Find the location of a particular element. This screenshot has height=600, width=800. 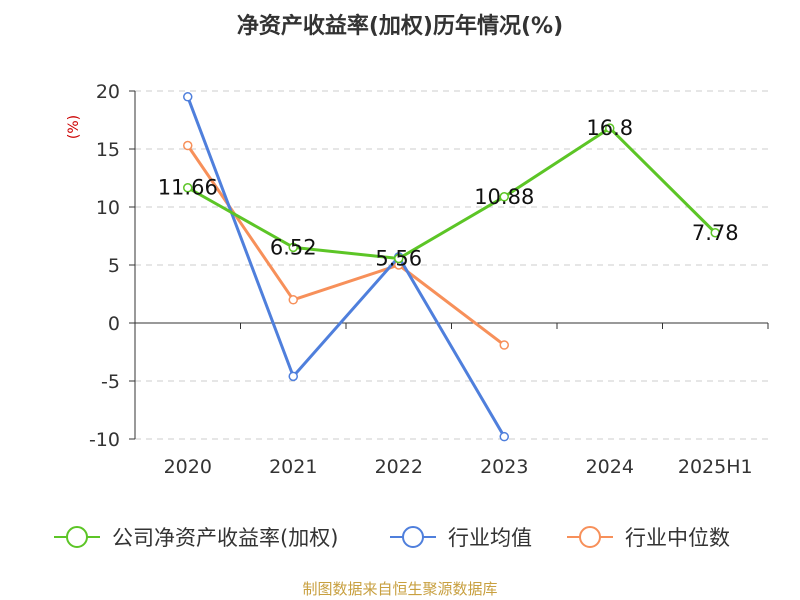

legend-label: 公司净资产收益率(加权) is located at coordinates (225, 538).